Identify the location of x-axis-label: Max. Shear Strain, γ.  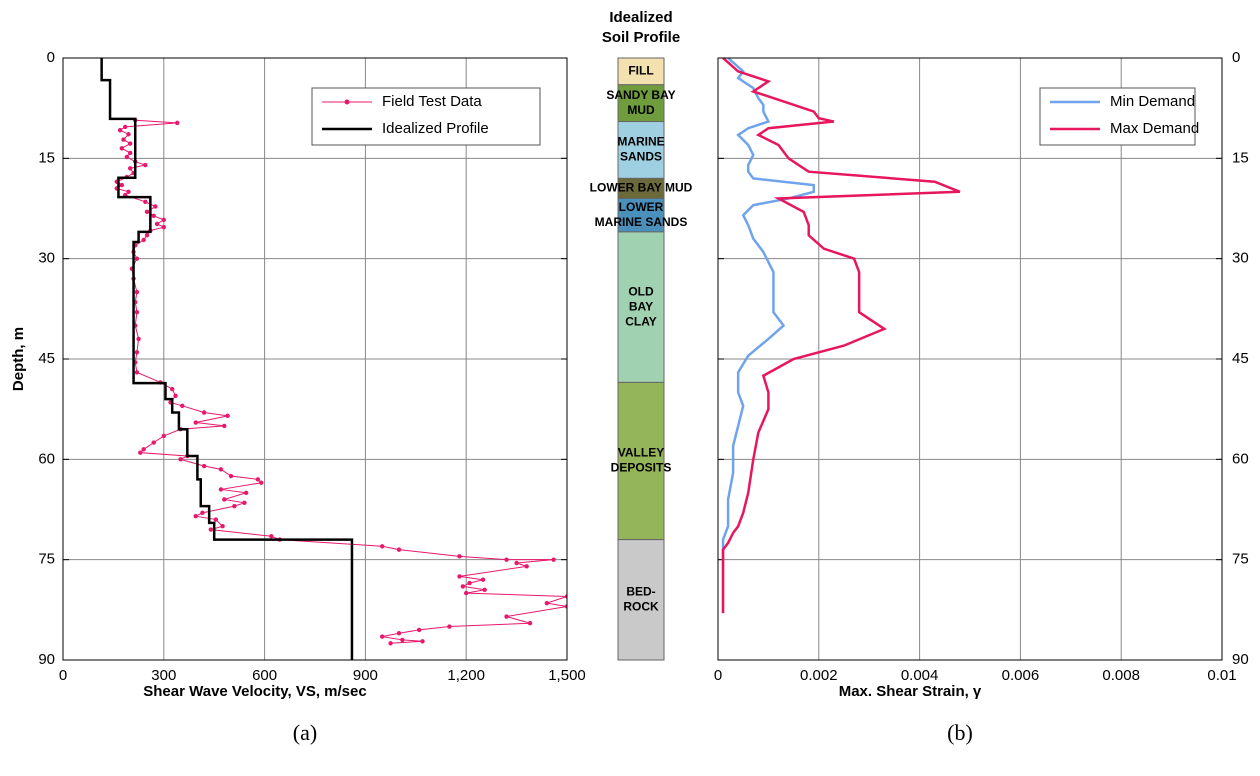
(910, 691).